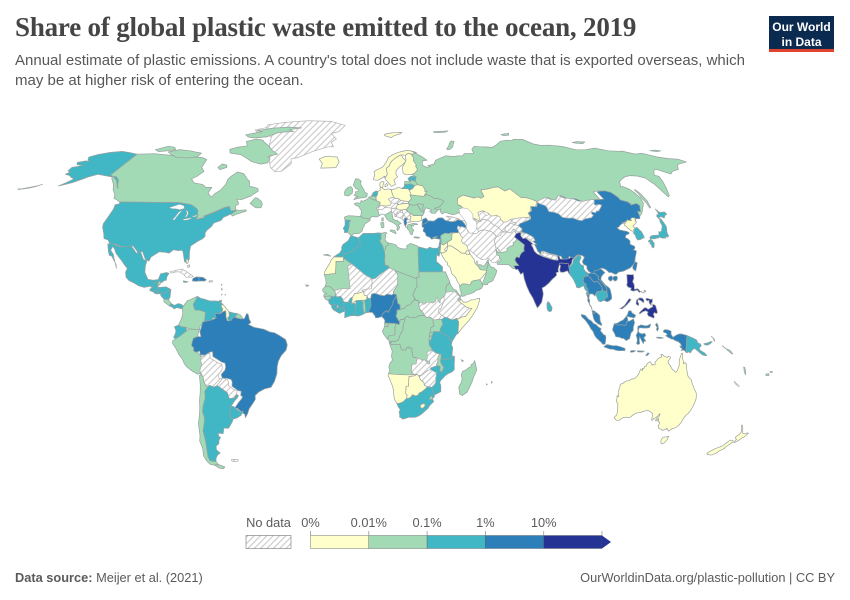 This screenshot has width=850, height=600. I want to click on svg-text: 0.01%, so click(369, 522).